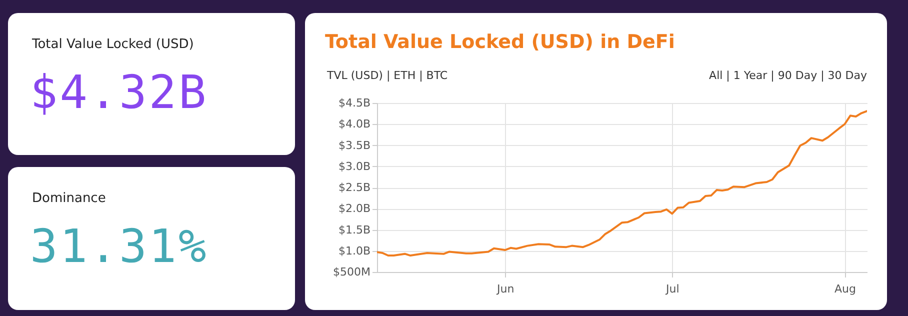 This screenshot has width=908, height=316. I want to click on y-tick-label: $4.5B, so click(354, 103).